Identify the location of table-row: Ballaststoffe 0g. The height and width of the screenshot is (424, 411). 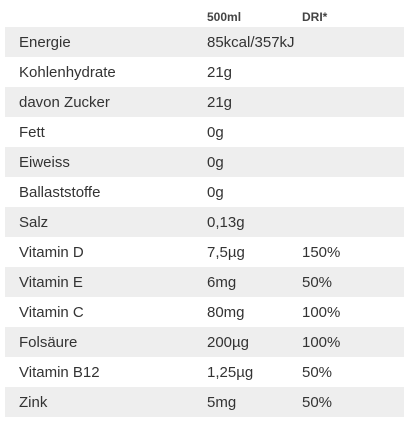
(204, 192).